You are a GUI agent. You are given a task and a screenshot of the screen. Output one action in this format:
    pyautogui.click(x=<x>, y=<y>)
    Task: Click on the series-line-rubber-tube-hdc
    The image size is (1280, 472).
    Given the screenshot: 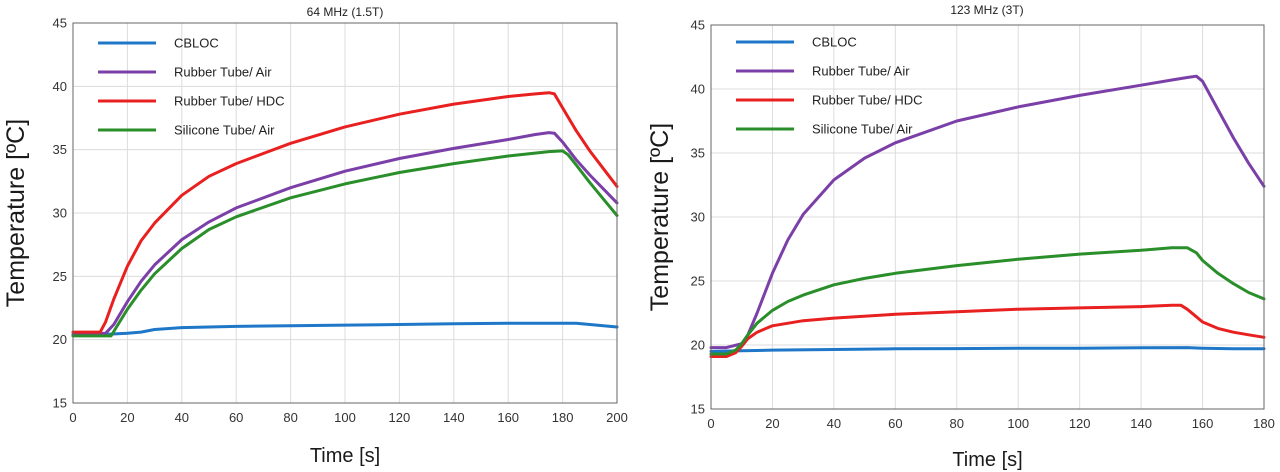 What is the action you would take?
    pyautogui.click(x=987, y=330)
    